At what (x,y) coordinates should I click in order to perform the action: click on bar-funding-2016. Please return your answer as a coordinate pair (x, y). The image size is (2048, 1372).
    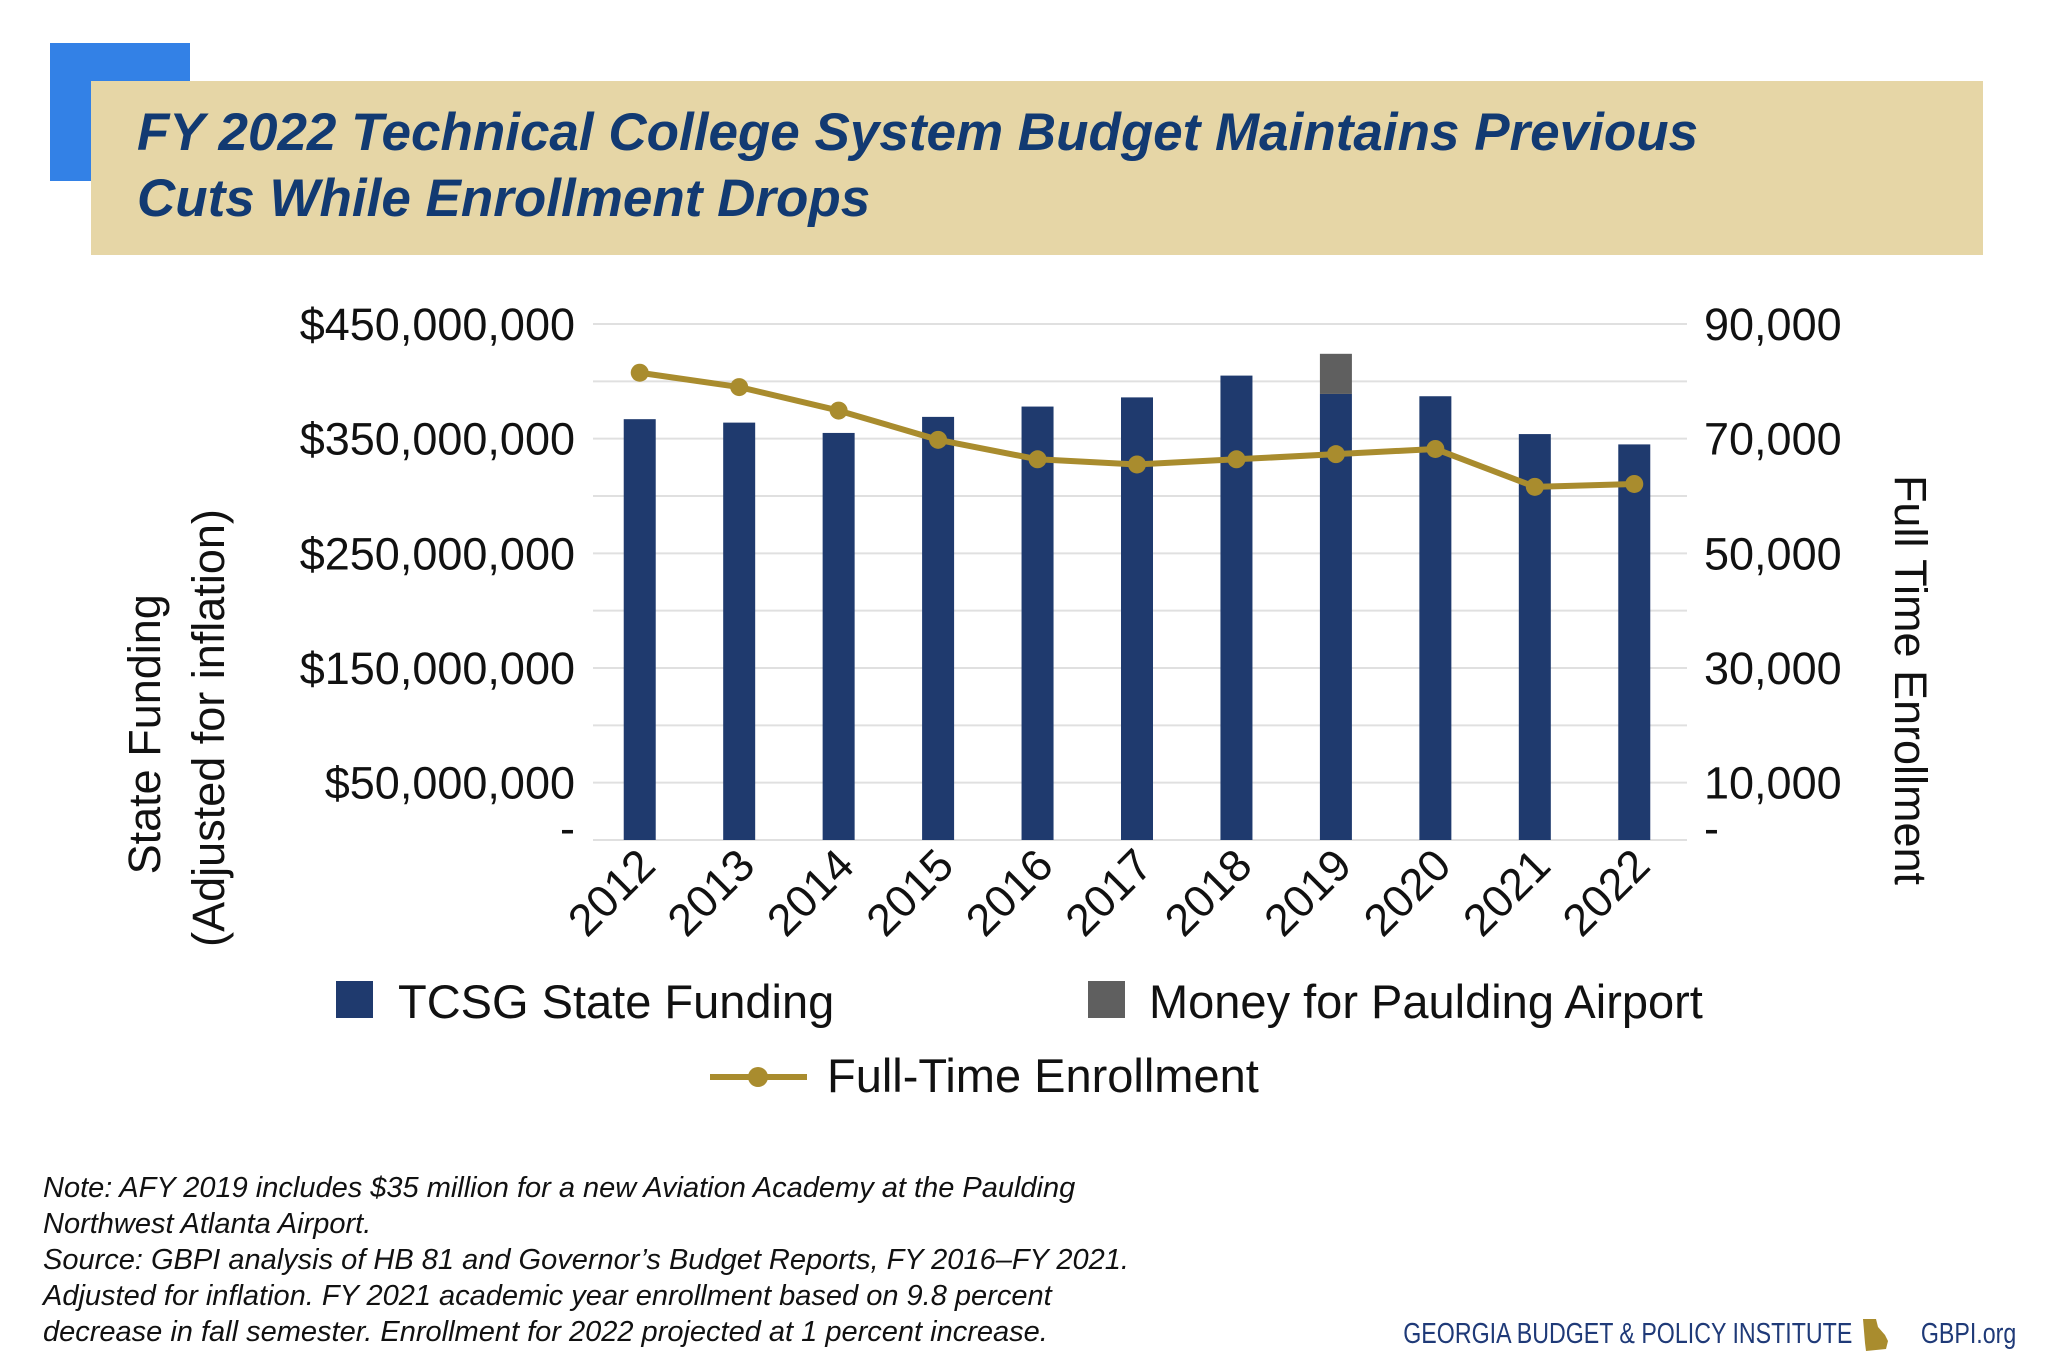
    Looking at the image, I should click on (1037, 623).